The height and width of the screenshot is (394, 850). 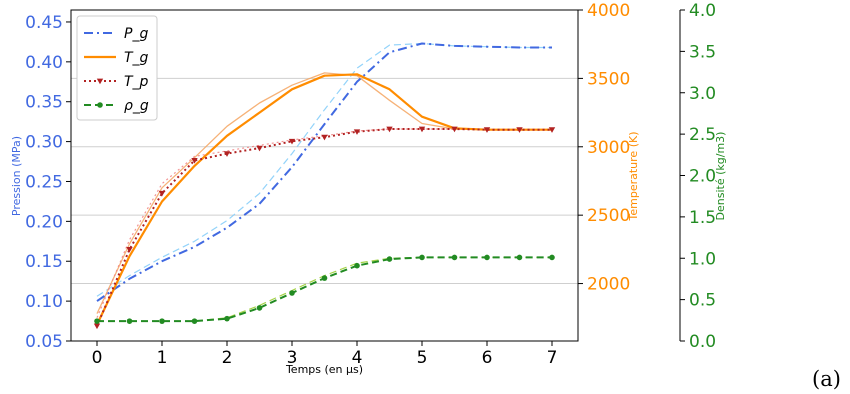 What do you see at coordinates (702, 301) in the screenshot?
I see `density-tick-label: 0.5` at bounding box center [702, 301].